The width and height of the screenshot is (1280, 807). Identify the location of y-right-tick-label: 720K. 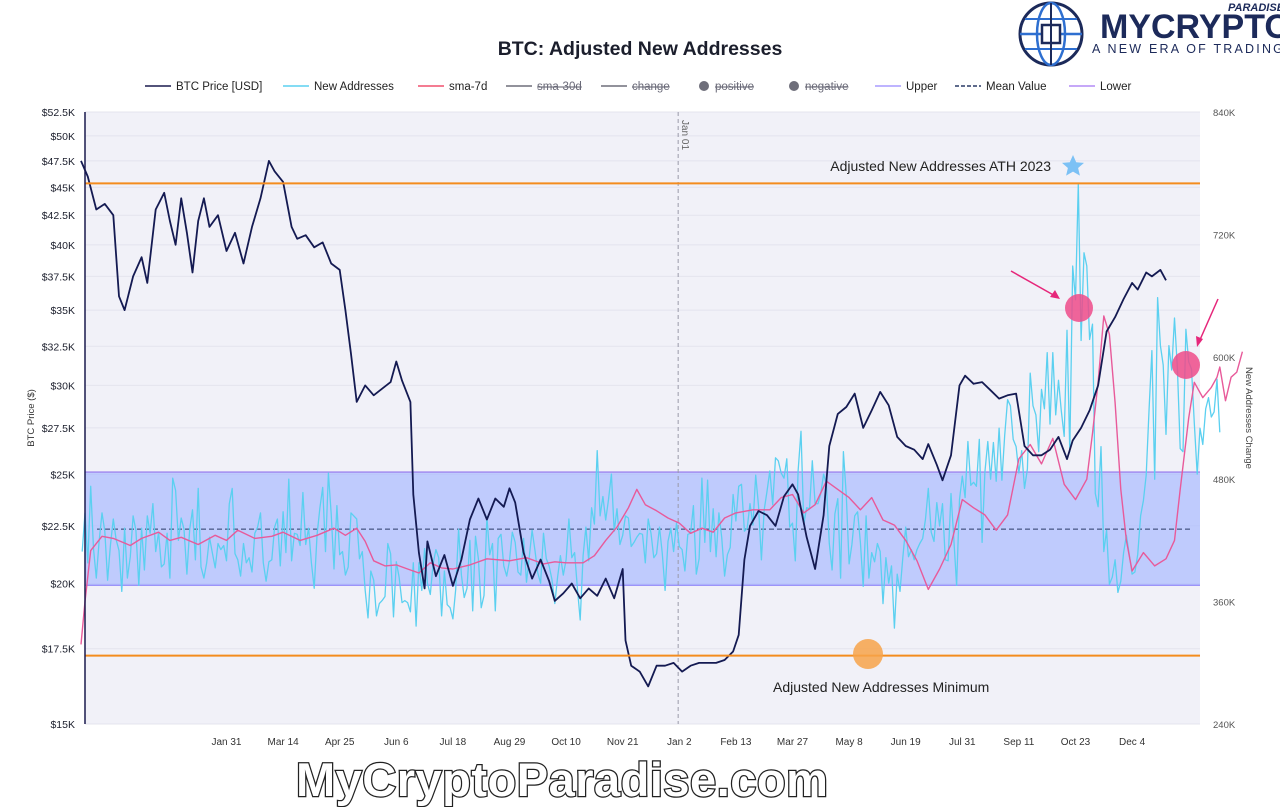
(1224, 235).